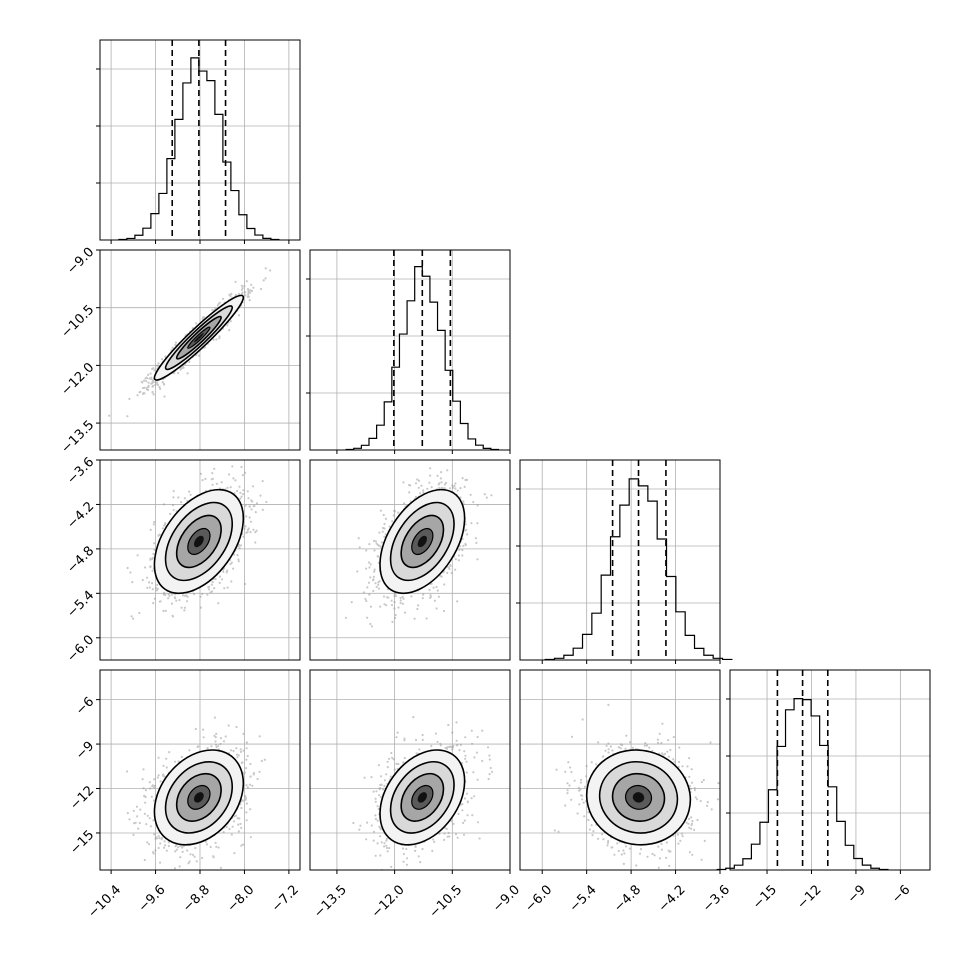 This screenshot has width=970, height=970. I want to click on scatter-panel-2-0: −3.6 −4.2 −4.8 −5.4 −6.0, so click(182, 560).